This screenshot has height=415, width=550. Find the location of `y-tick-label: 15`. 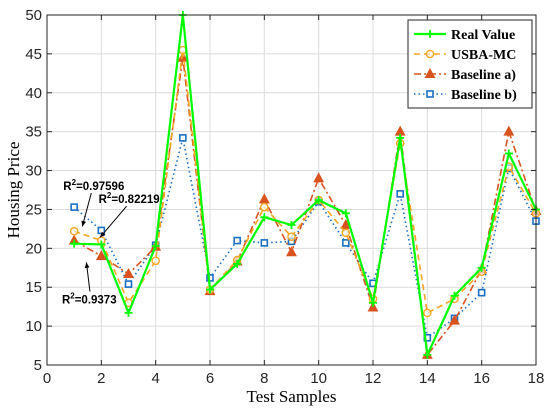

y-tick-label: 15 is located at coordinates (33, 287).